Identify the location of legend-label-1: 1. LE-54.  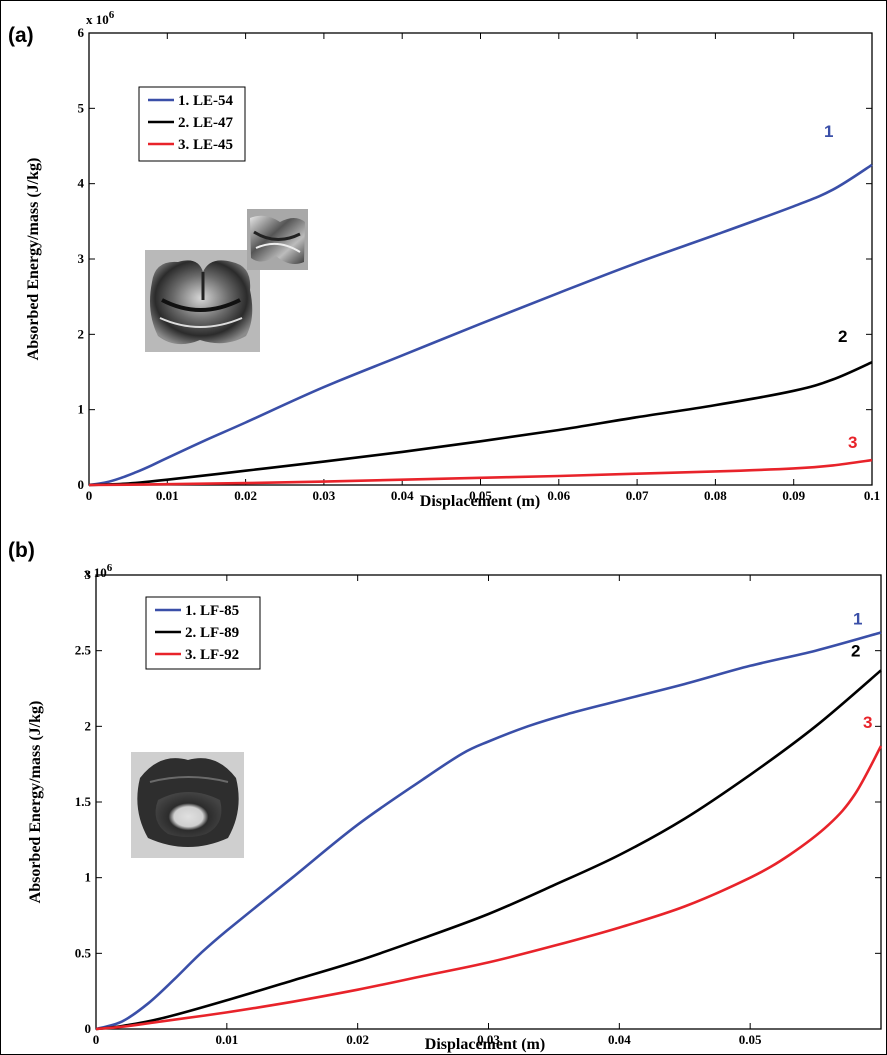
(206, 101).